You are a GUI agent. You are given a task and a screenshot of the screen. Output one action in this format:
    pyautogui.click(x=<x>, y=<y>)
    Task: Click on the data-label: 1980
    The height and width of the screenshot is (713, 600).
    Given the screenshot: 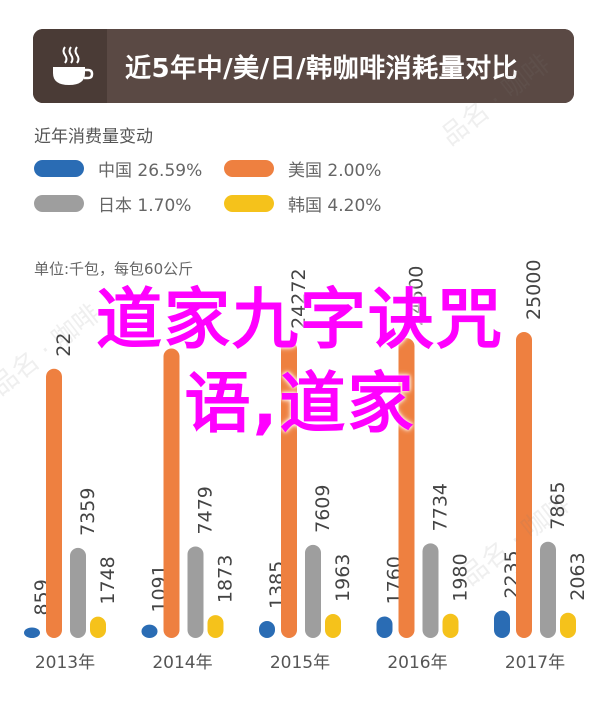 What is the action you would take?
    pyautogui.click(x=461, y=577)
    